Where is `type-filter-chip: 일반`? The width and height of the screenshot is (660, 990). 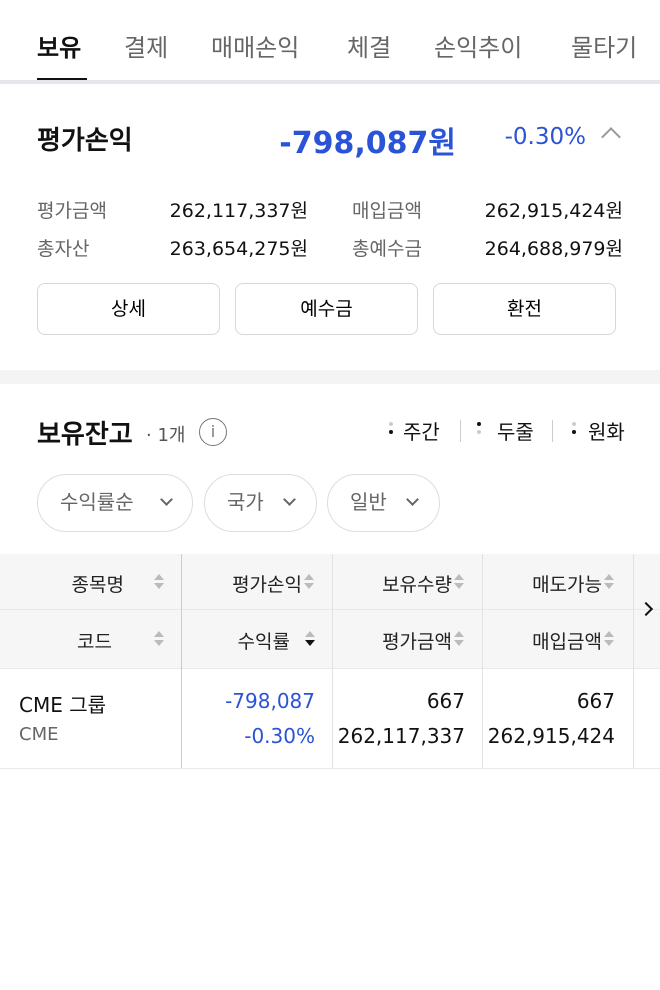
type-filter-chip: 일반 is located at coordinates (383, 503).